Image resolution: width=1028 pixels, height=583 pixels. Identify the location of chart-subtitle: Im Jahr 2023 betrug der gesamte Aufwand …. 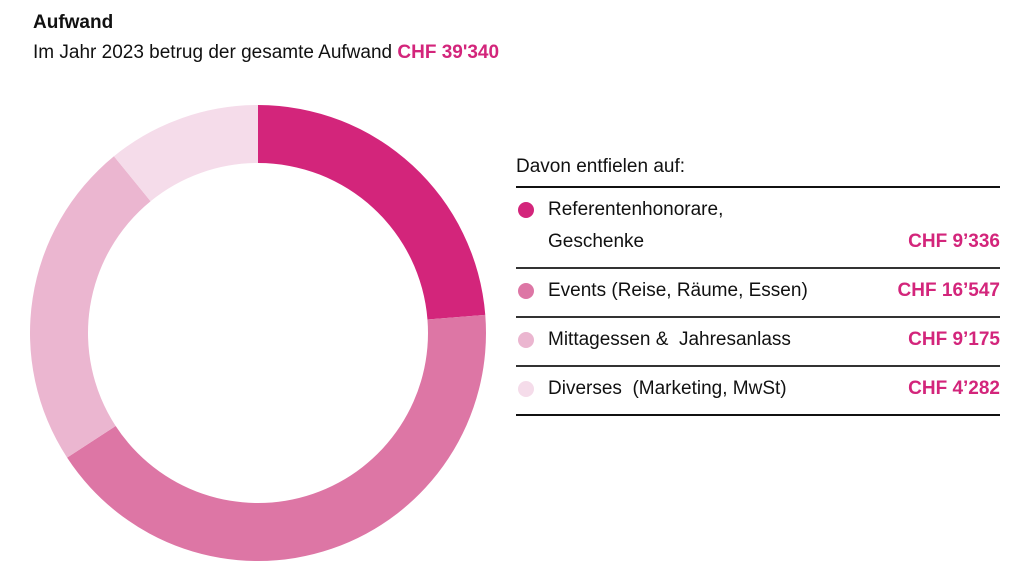
(266, 53).